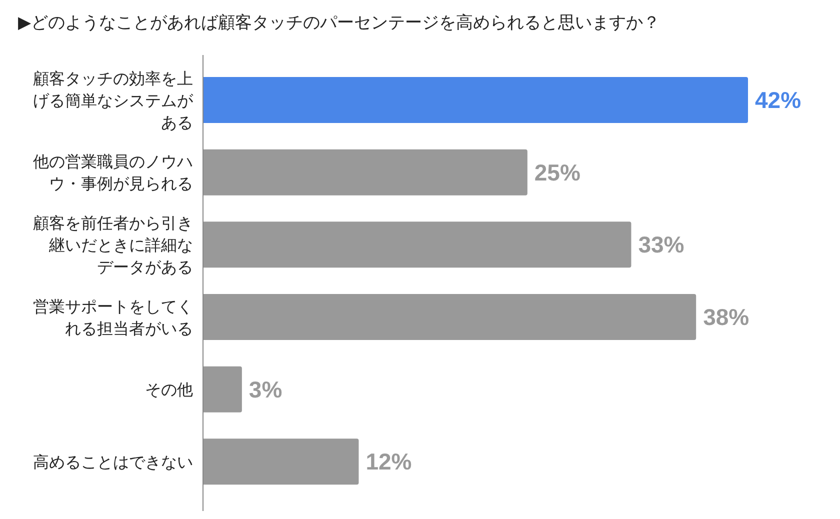  I want to click on y-tick-label: 営業サポートをしてくれる担当者がいる, so click(113, 317).